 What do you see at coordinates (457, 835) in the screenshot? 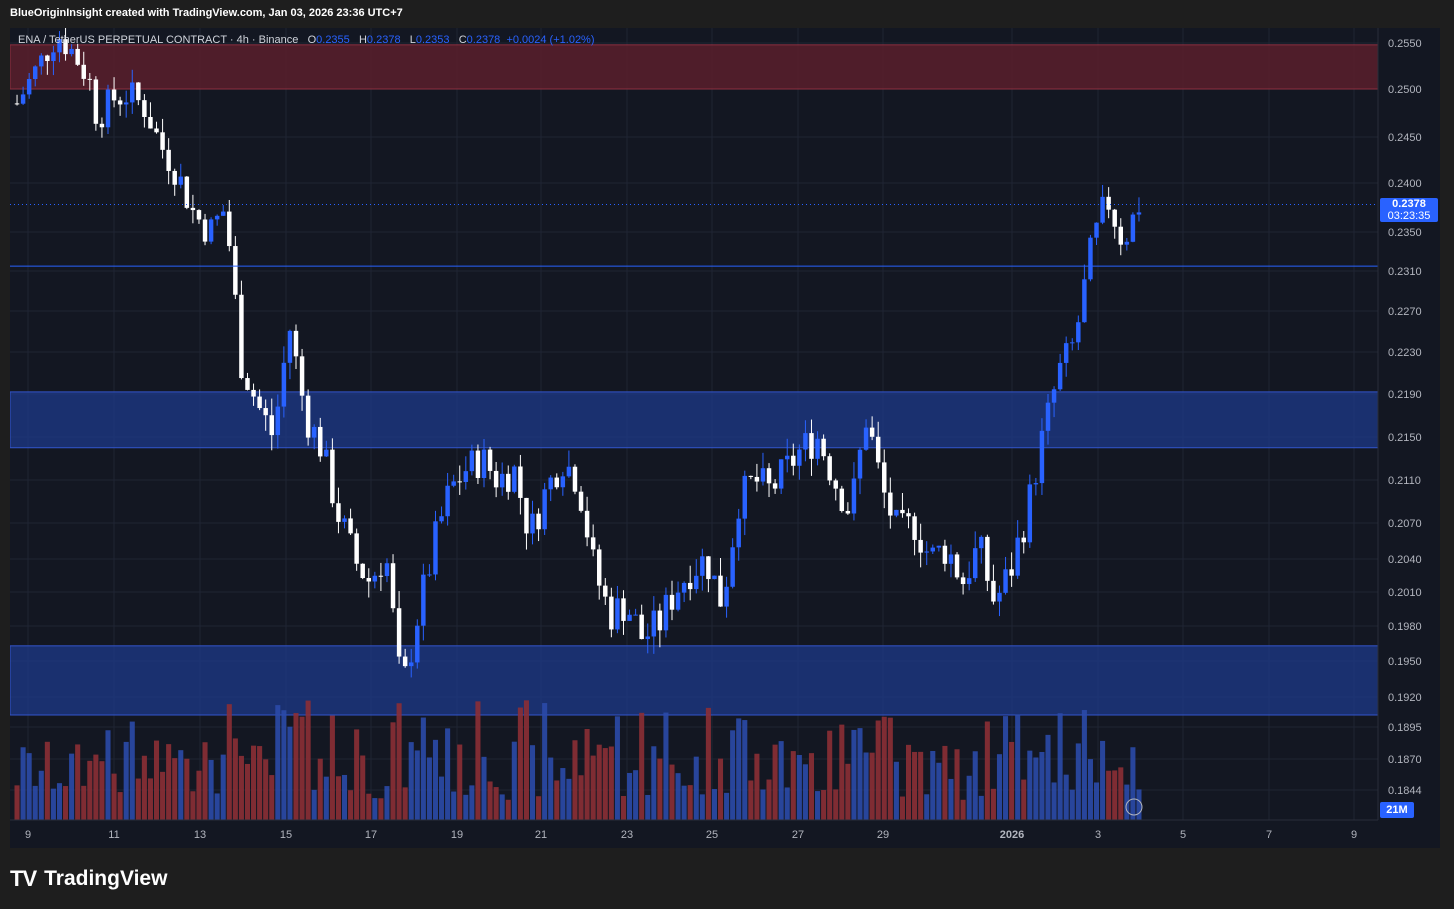
I see `x-tick-label: 19` at bounding box center [457, 835].